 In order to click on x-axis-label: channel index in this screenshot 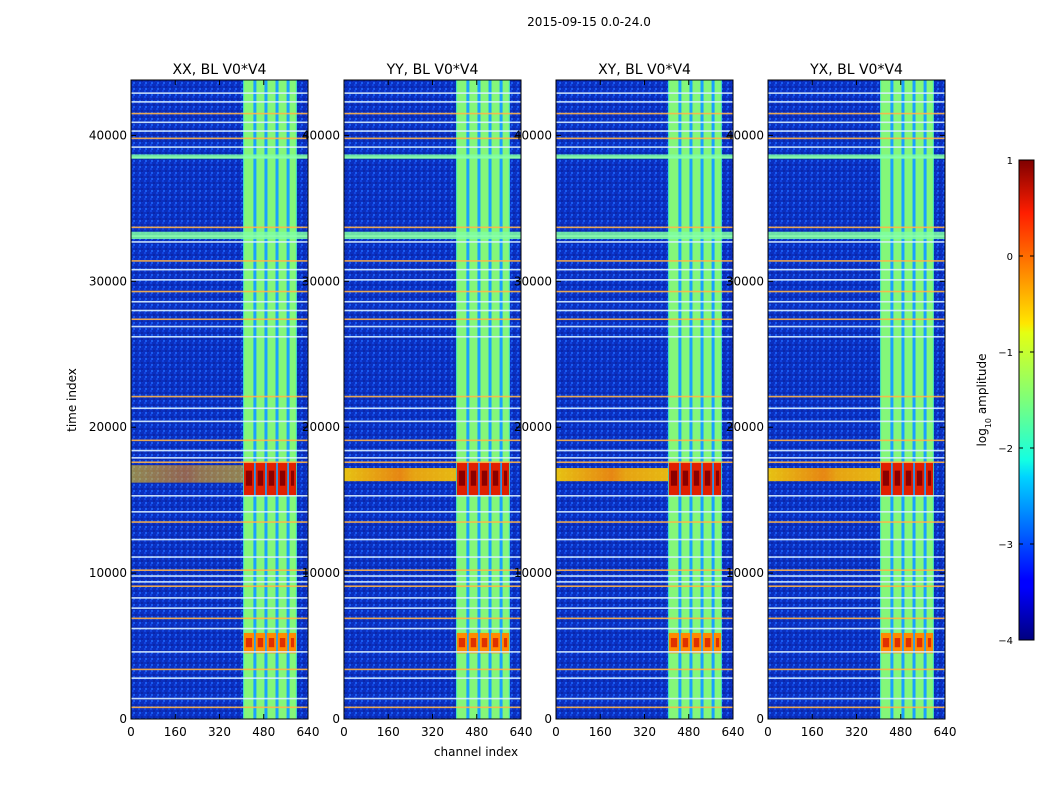, I will do `click(476, 752)`.